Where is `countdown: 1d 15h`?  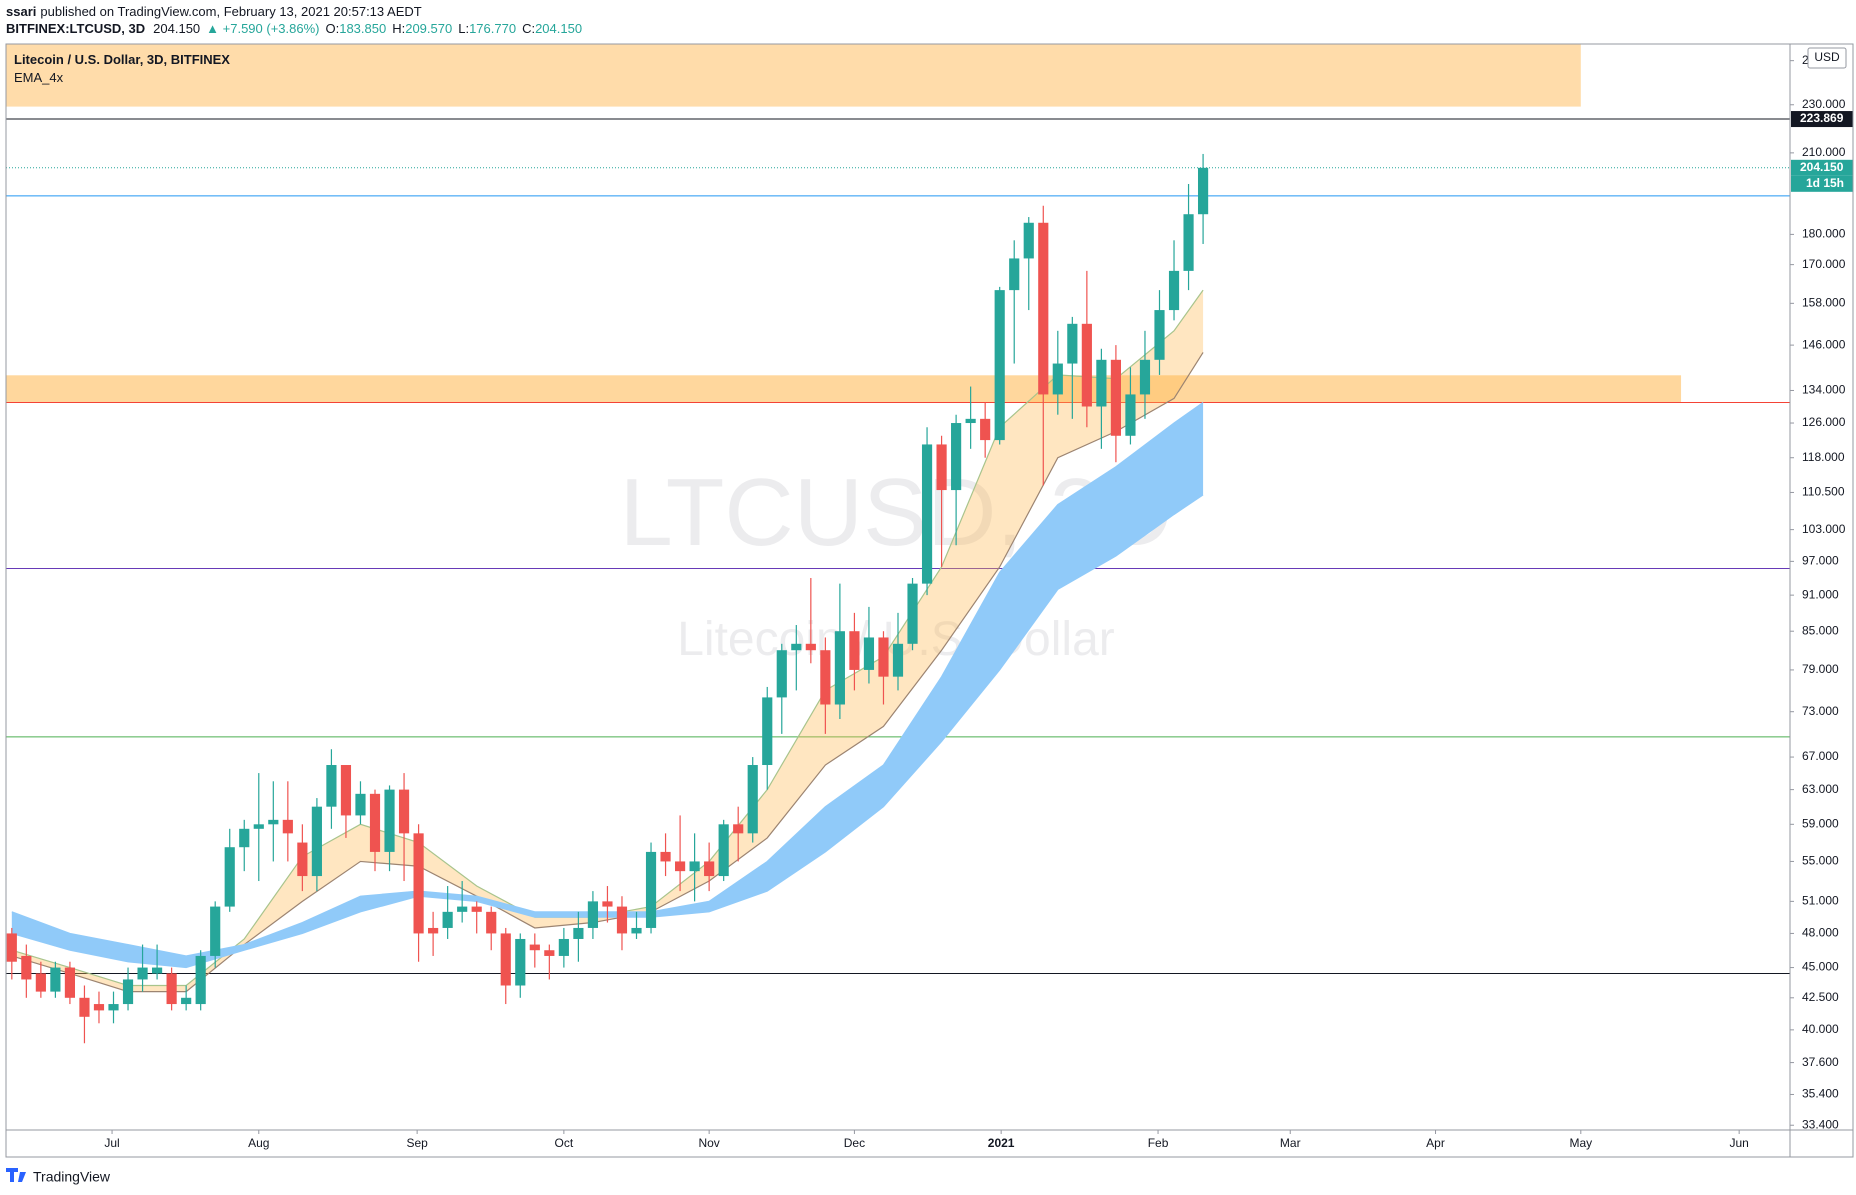
countdown: 1d 15h is located at coordinates (1825, 183).